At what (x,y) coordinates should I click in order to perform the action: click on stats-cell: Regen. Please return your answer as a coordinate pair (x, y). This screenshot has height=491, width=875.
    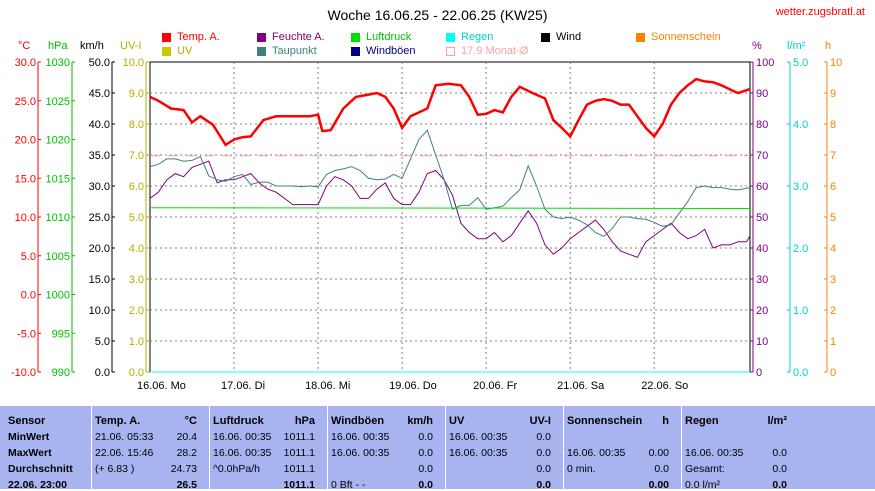
    Looking at the image, I should click on (702, 421).